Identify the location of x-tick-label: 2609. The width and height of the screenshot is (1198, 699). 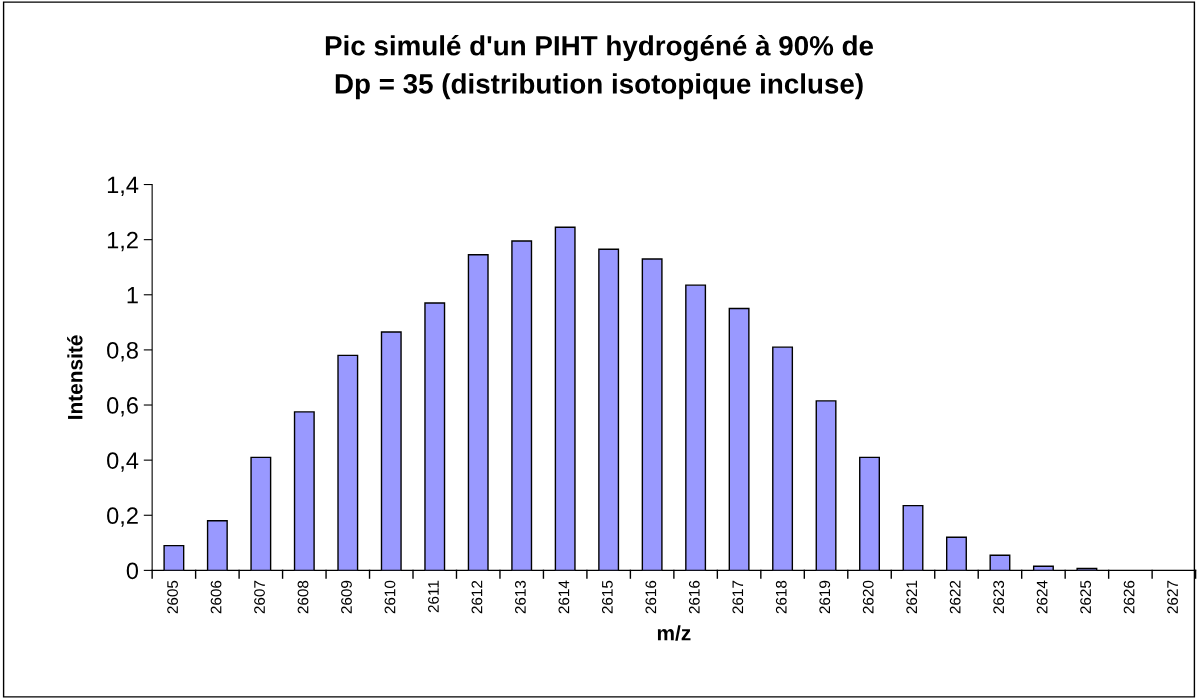
(346, 597).